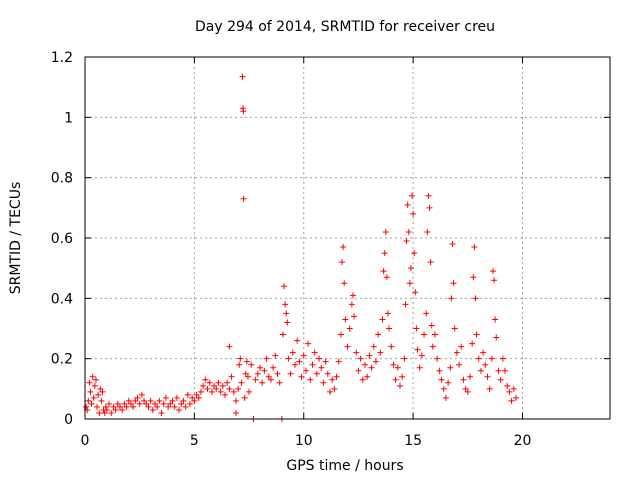 This screenshot has height=480, width=640. I want to click on y-tick-label: 1.2, so click(62, 58).